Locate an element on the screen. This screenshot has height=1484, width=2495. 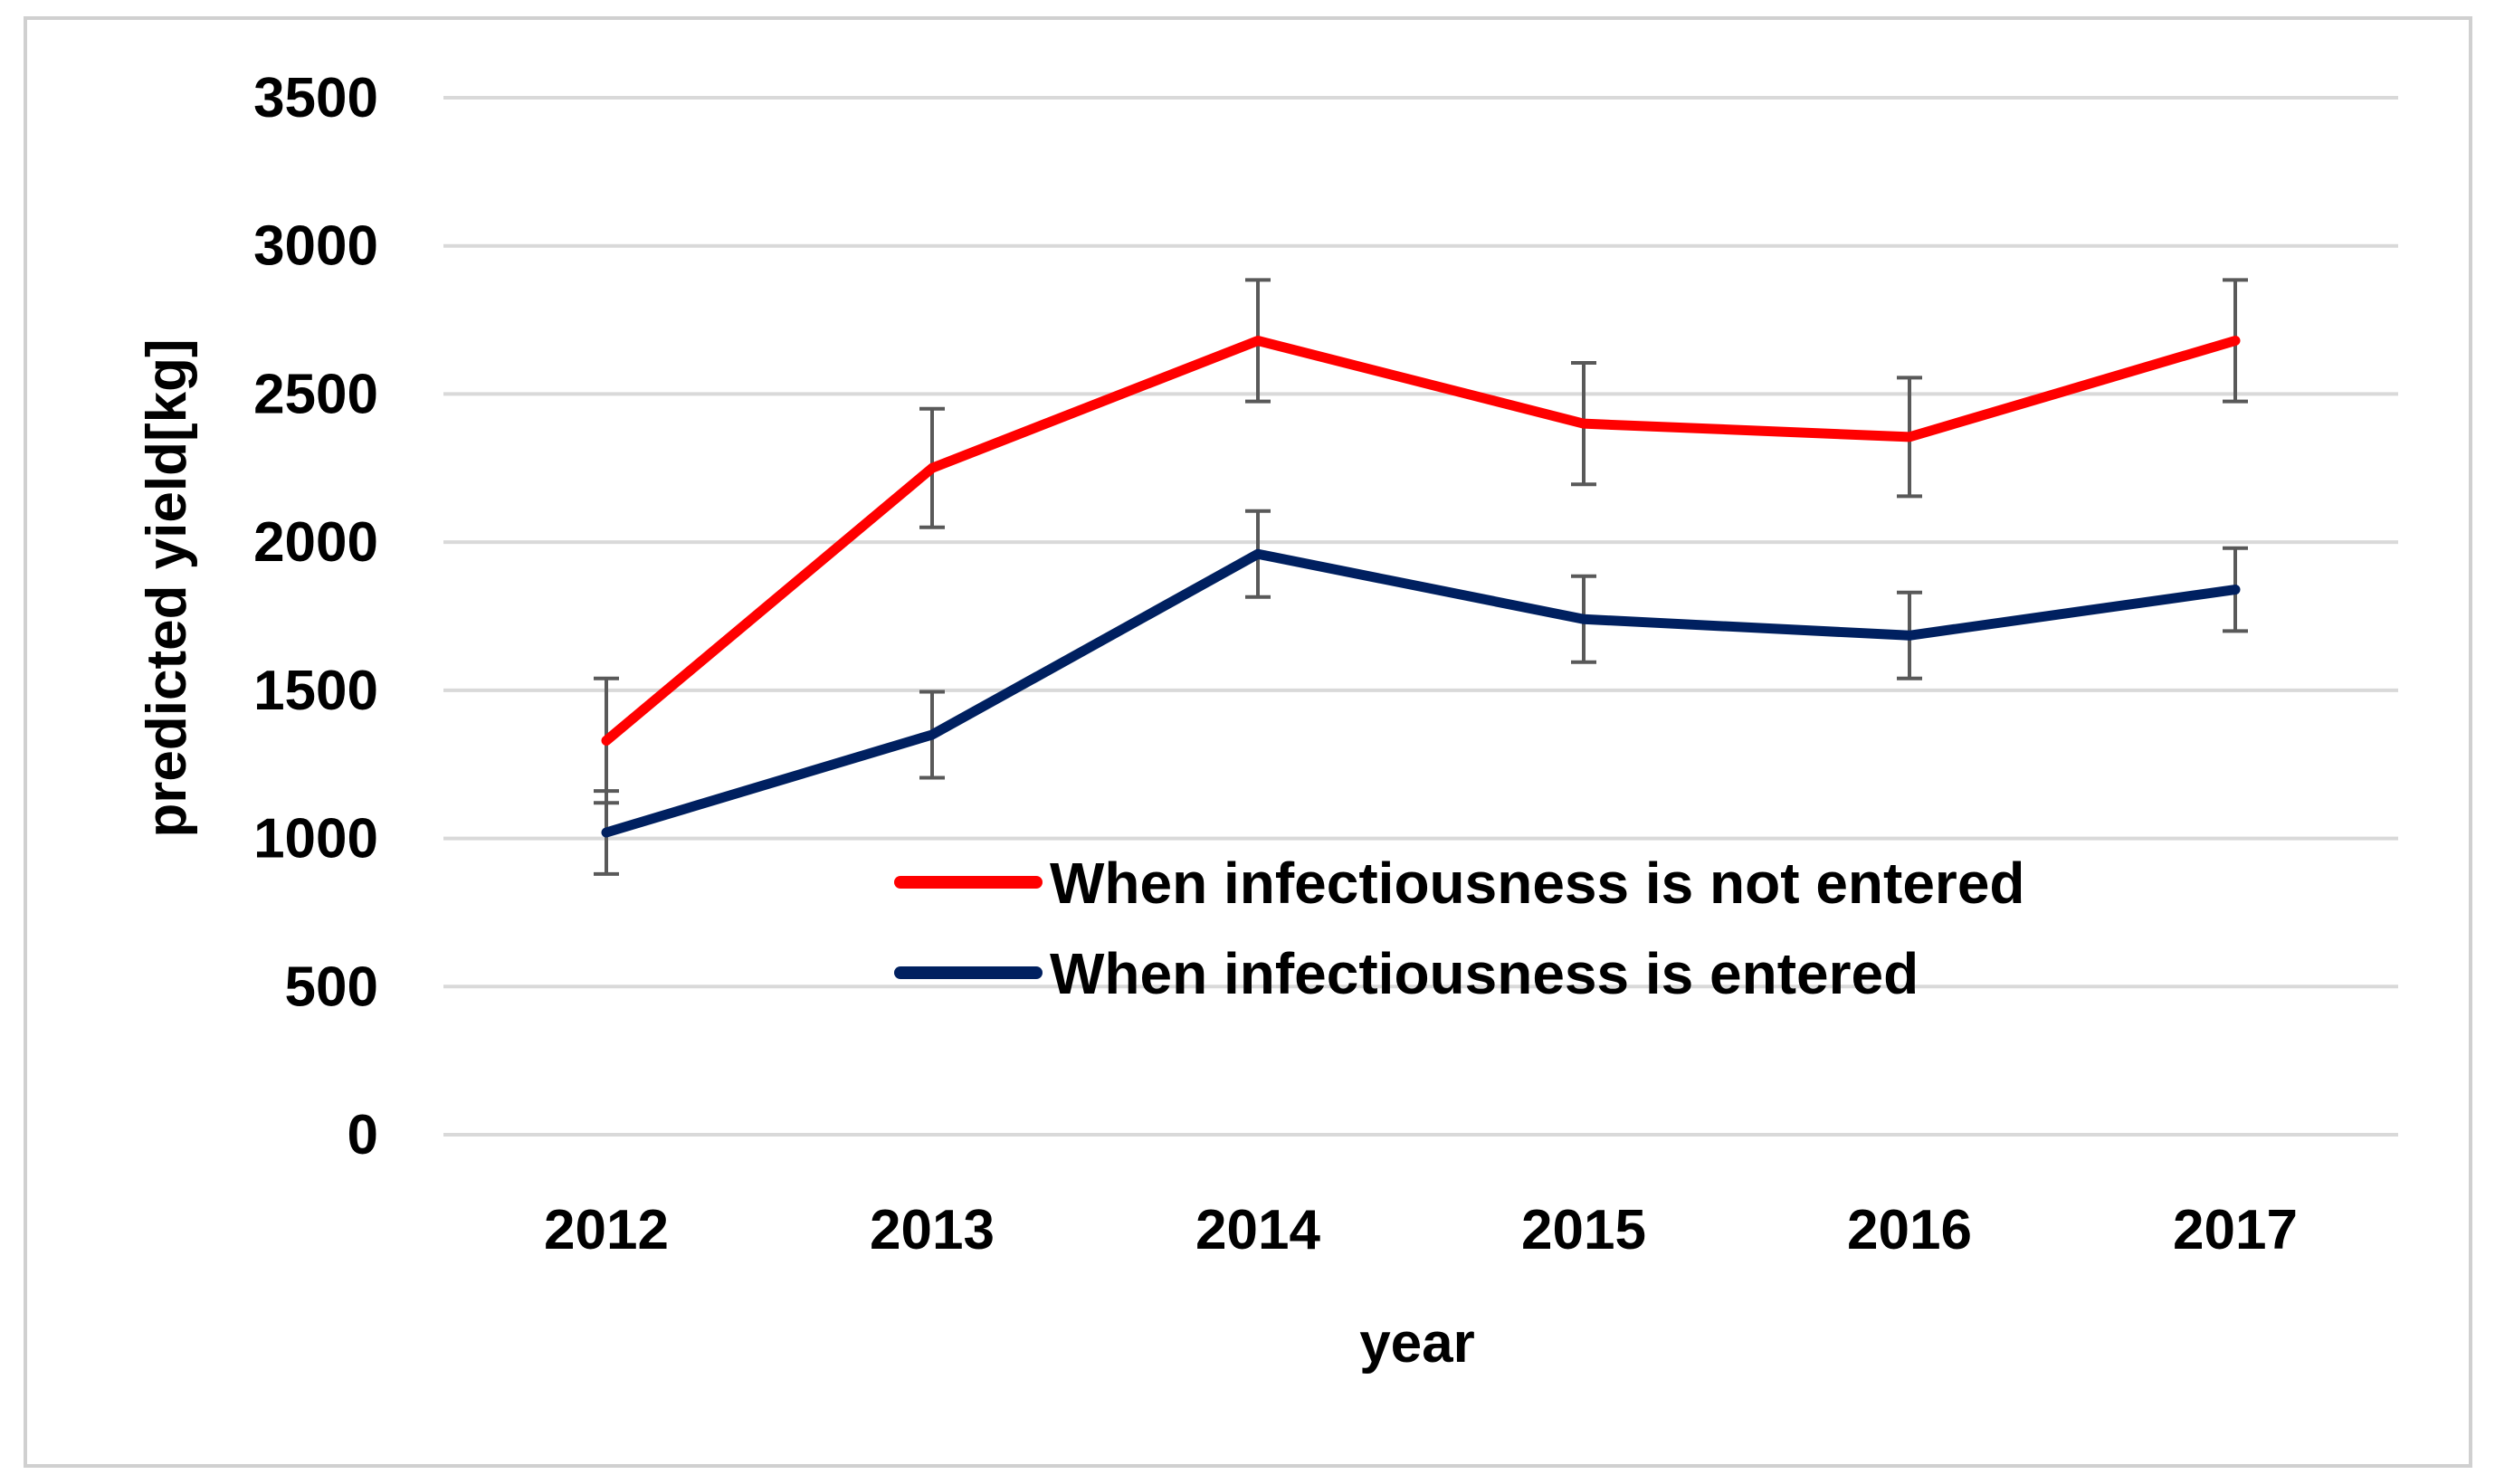
y-axis-title: predicted yield[kg] is located at coordinates (167, 587).